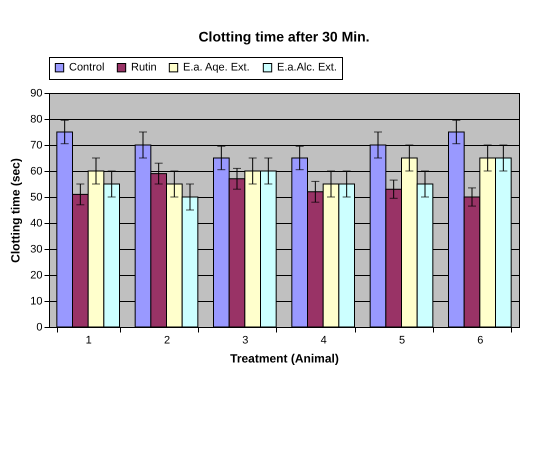 Image resolution: width=545 pixels, height=470 pixels. Describe the element at coordinates (307, 68) in the screenshot. I see `legend-label: E.a.Alc. Ext.` at that location.